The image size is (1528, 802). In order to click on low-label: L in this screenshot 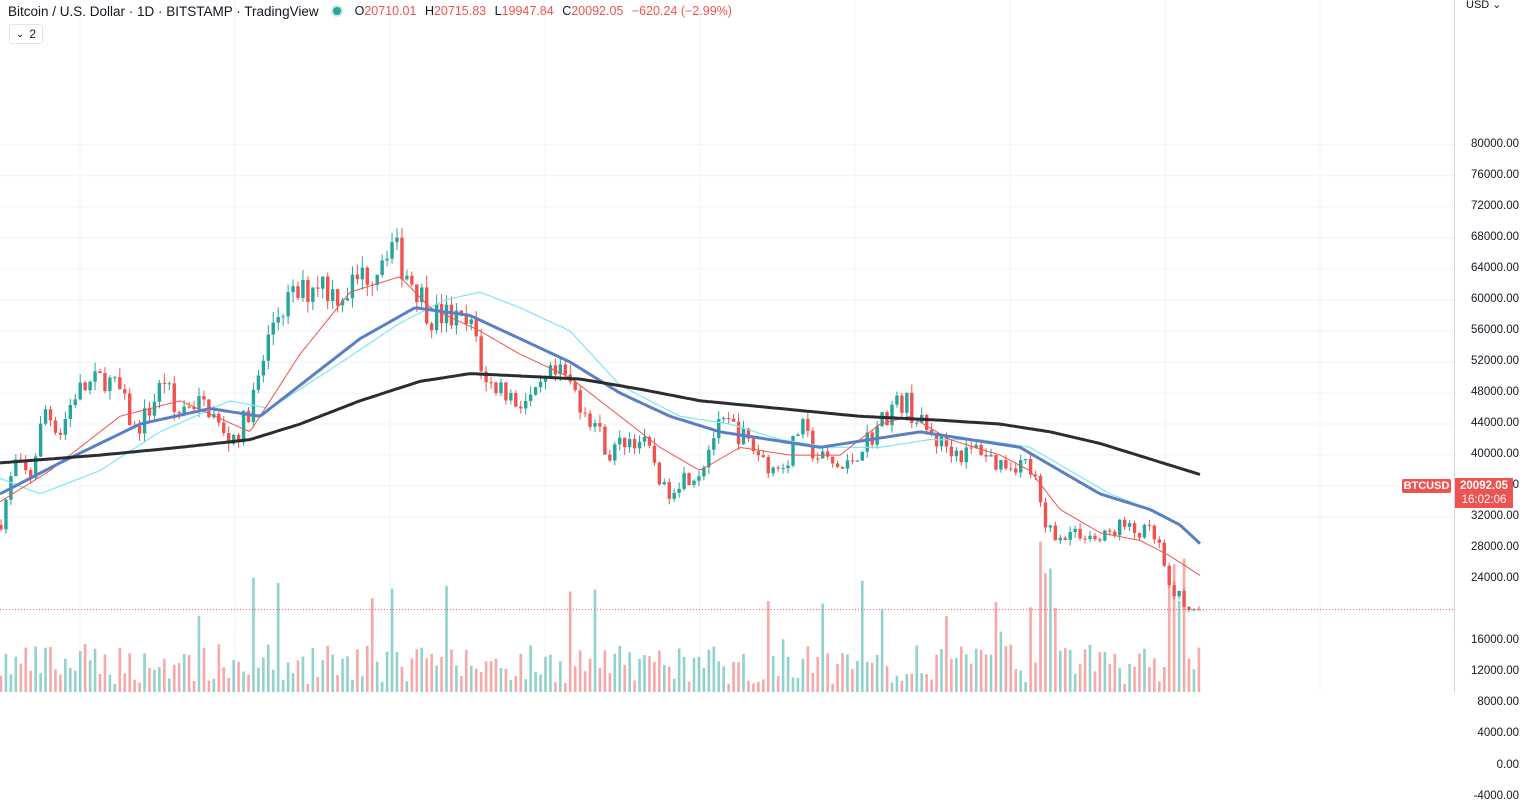, I will do `click(498, 11)`.